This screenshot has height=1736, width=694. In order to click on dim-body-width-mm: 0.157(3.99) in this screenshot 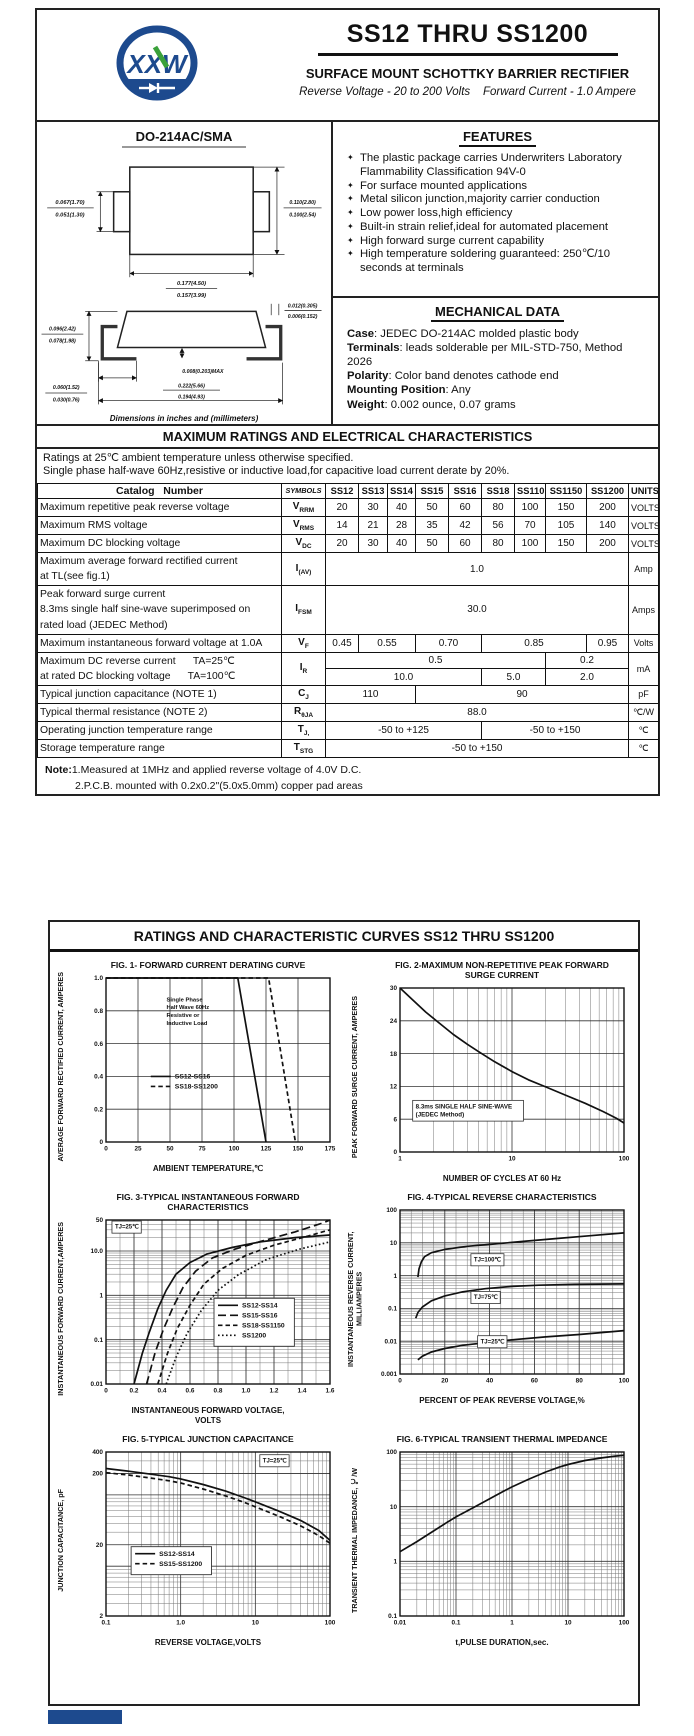, I will do `click(191, 296)`.